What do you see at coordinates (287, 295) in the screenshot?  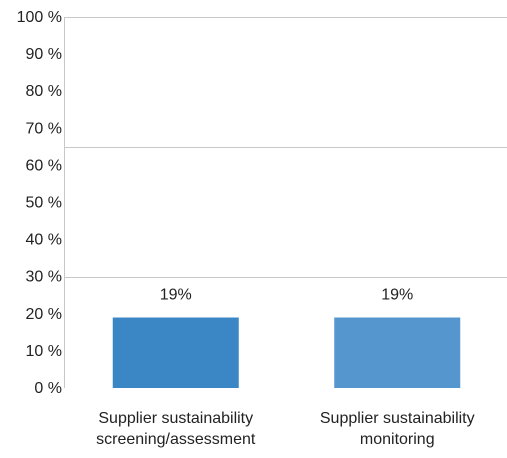 I see `data-labels: 19% 19%` at bounding box center [287, 295].